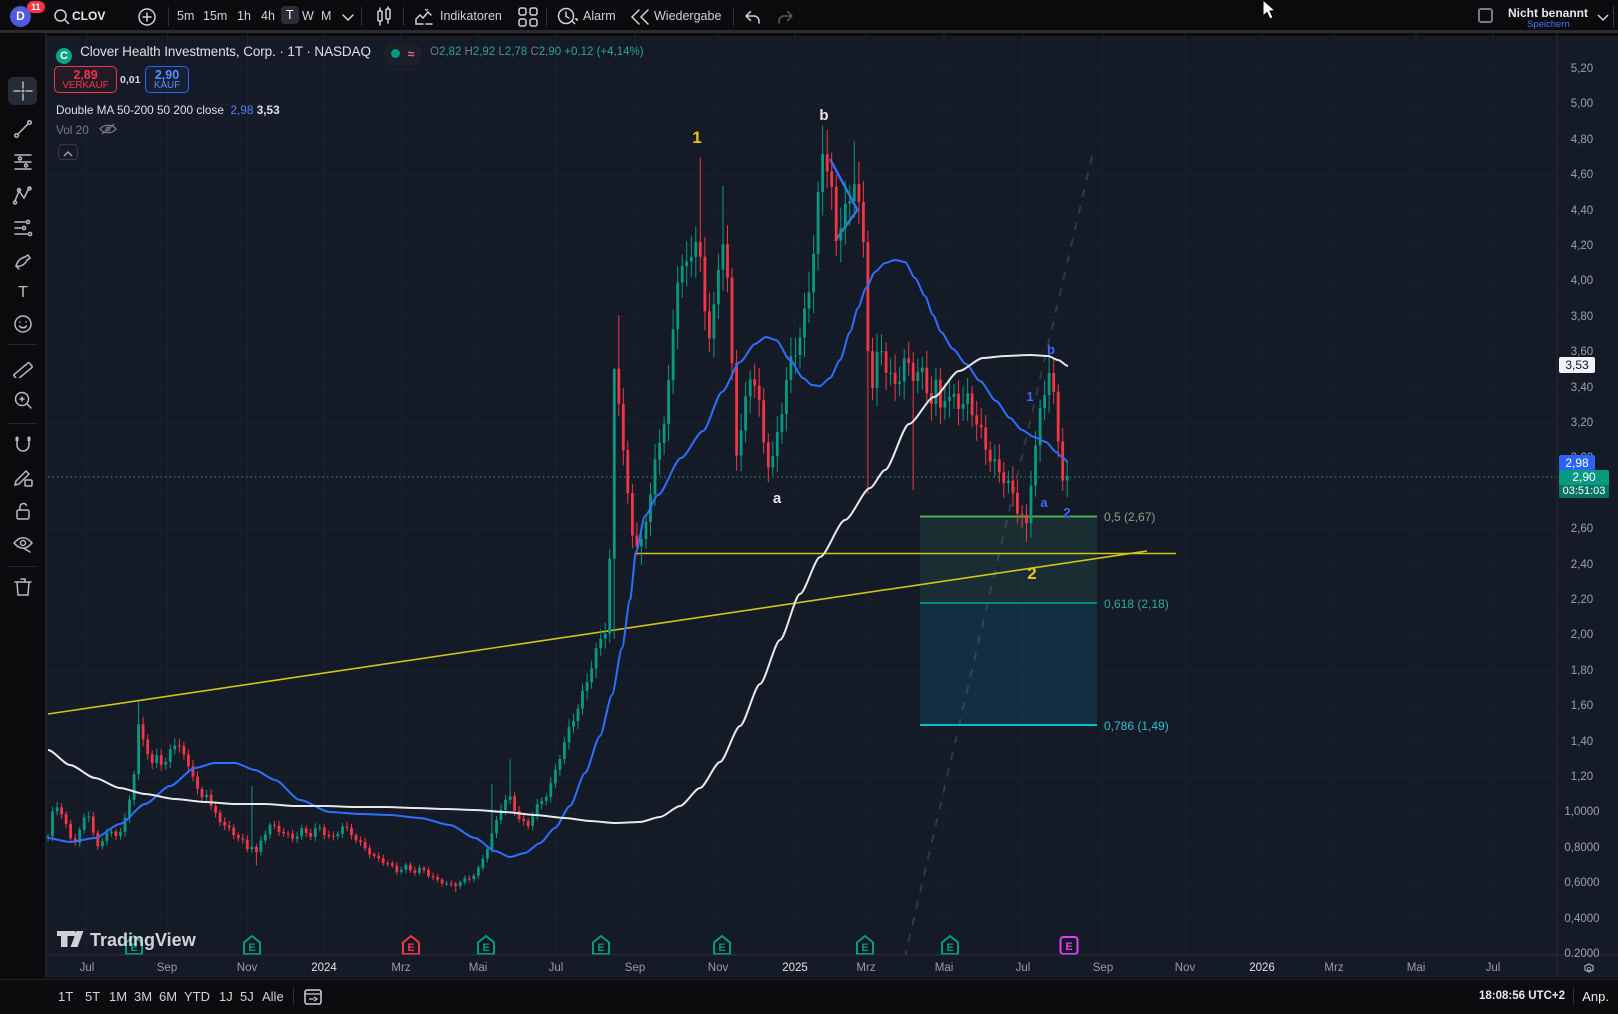 This screenshot has height=1014, width=1618. Describe the element at coordinates (143, 940) in the screenshot. I see `svg-text: TradingView` at that location.